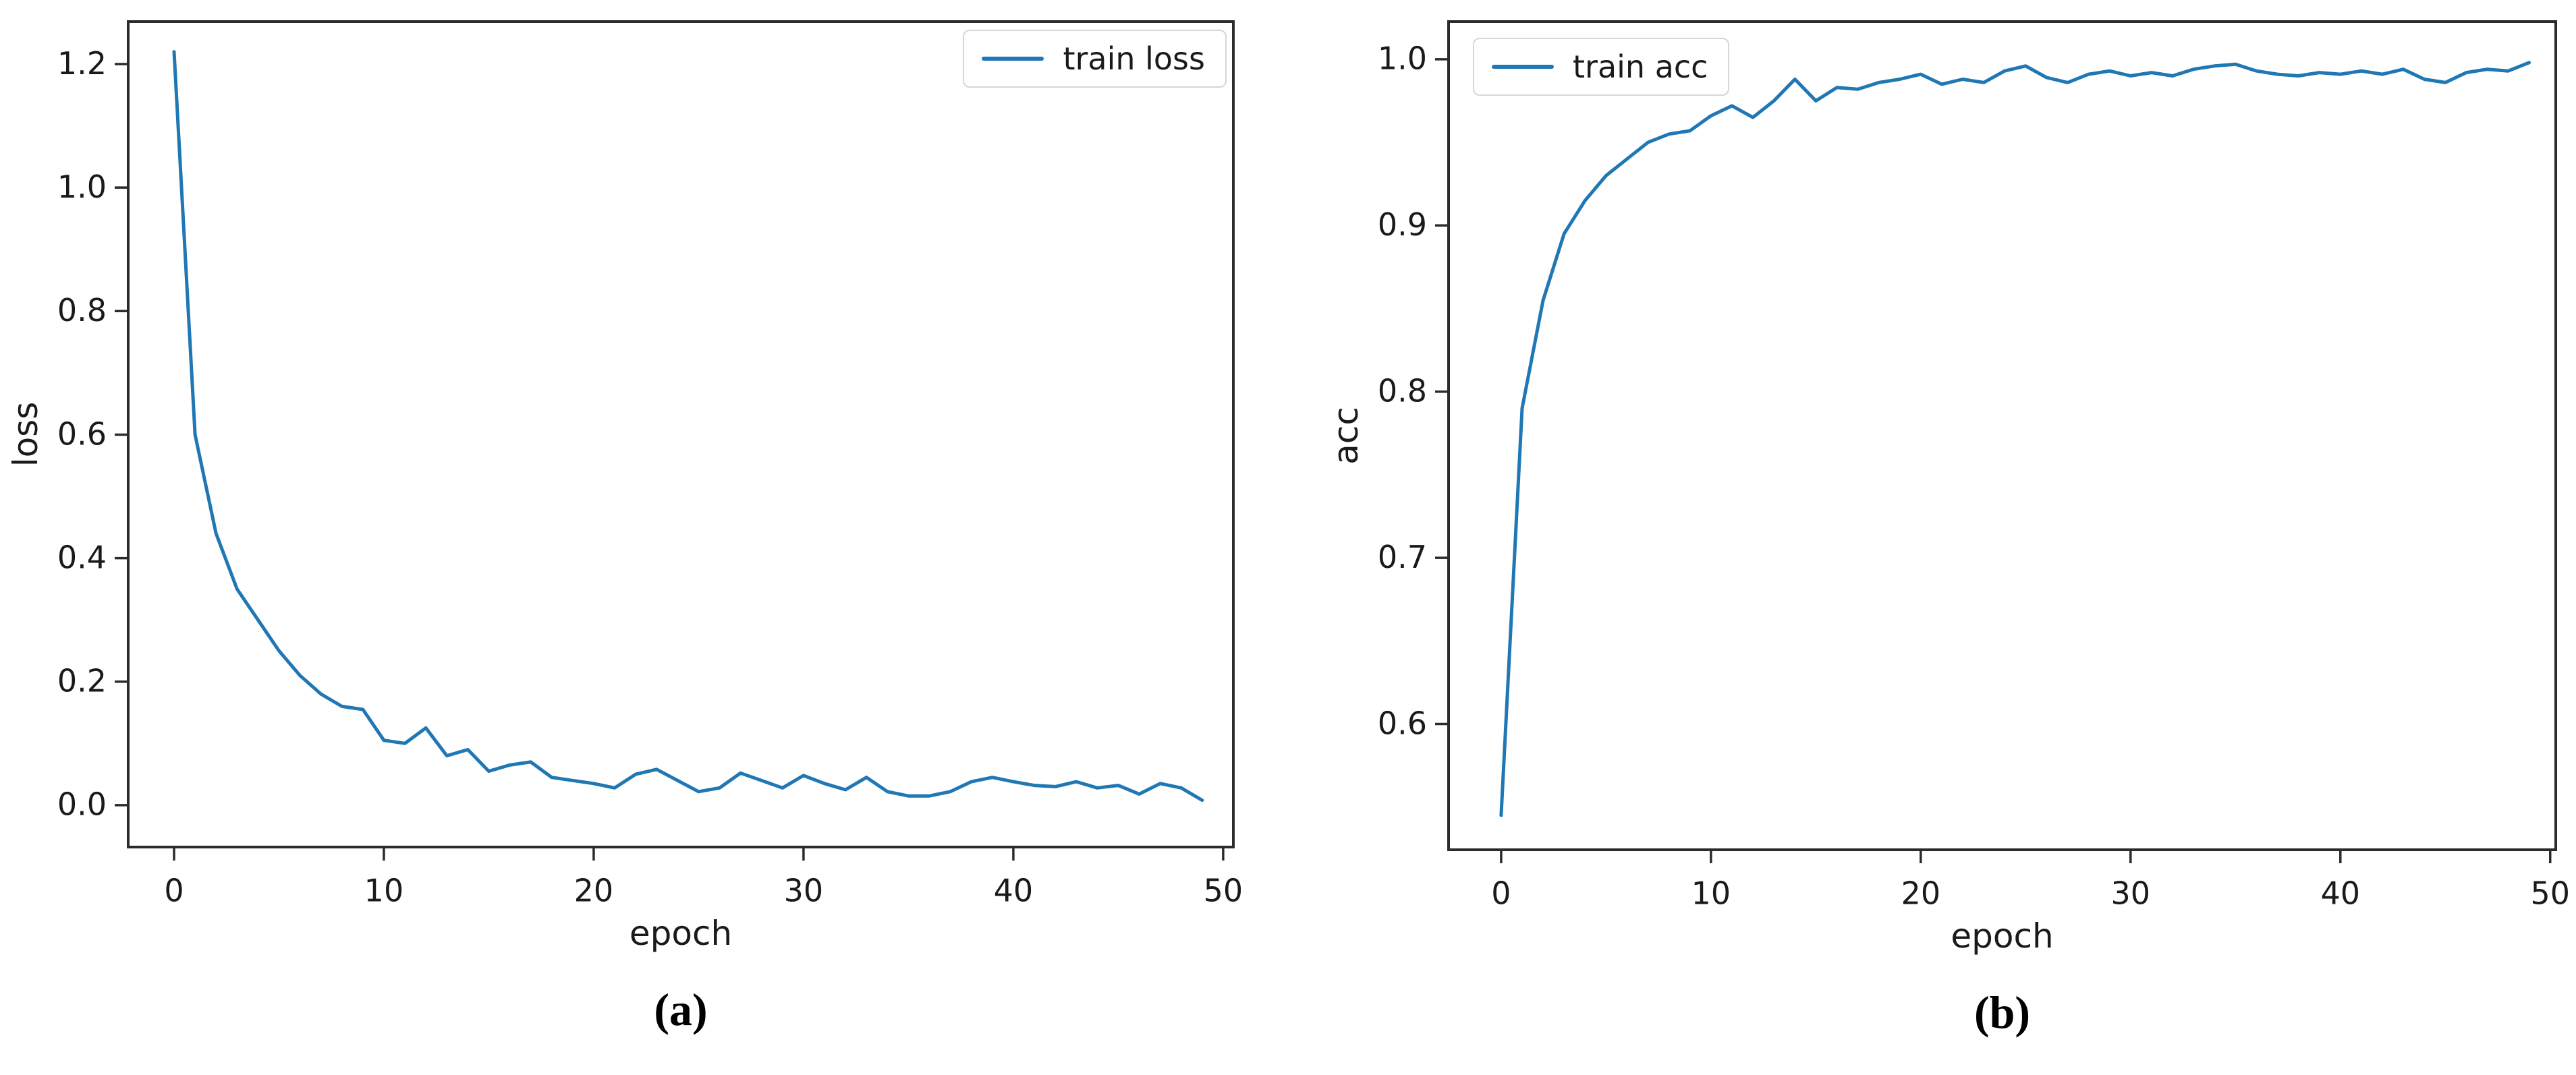  What do you see at coordinates (1640, 67) in the screenshot?
I see `legend-label: train acc` at bounding box center [1640, 67].